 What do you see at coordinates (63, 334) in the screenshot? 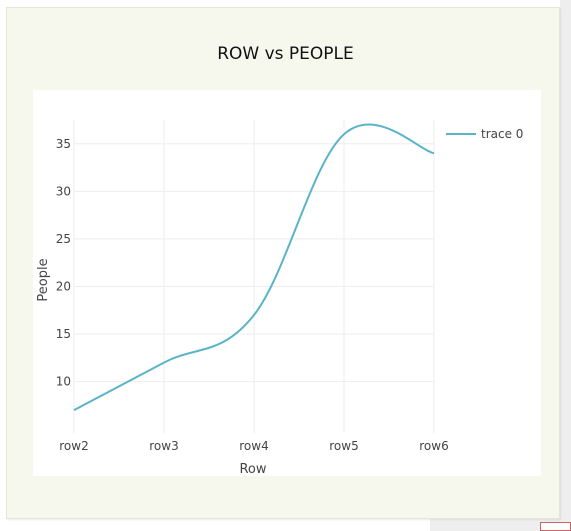
I see `y-tick-label: 15` at bounding box center [63, 334].